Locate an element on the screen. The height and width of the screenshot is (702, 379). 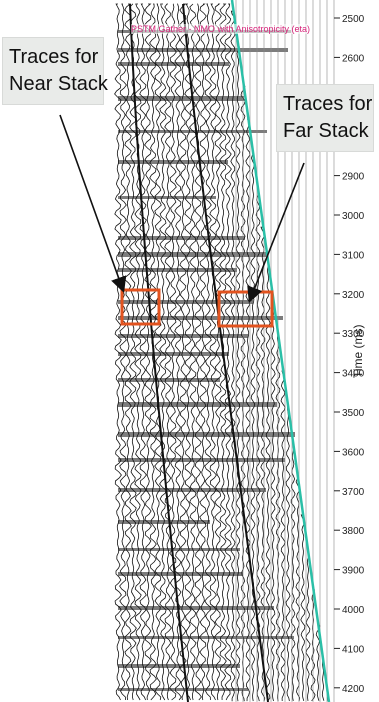
time-tick-label: 3900 is located at coordinates (353, 571).